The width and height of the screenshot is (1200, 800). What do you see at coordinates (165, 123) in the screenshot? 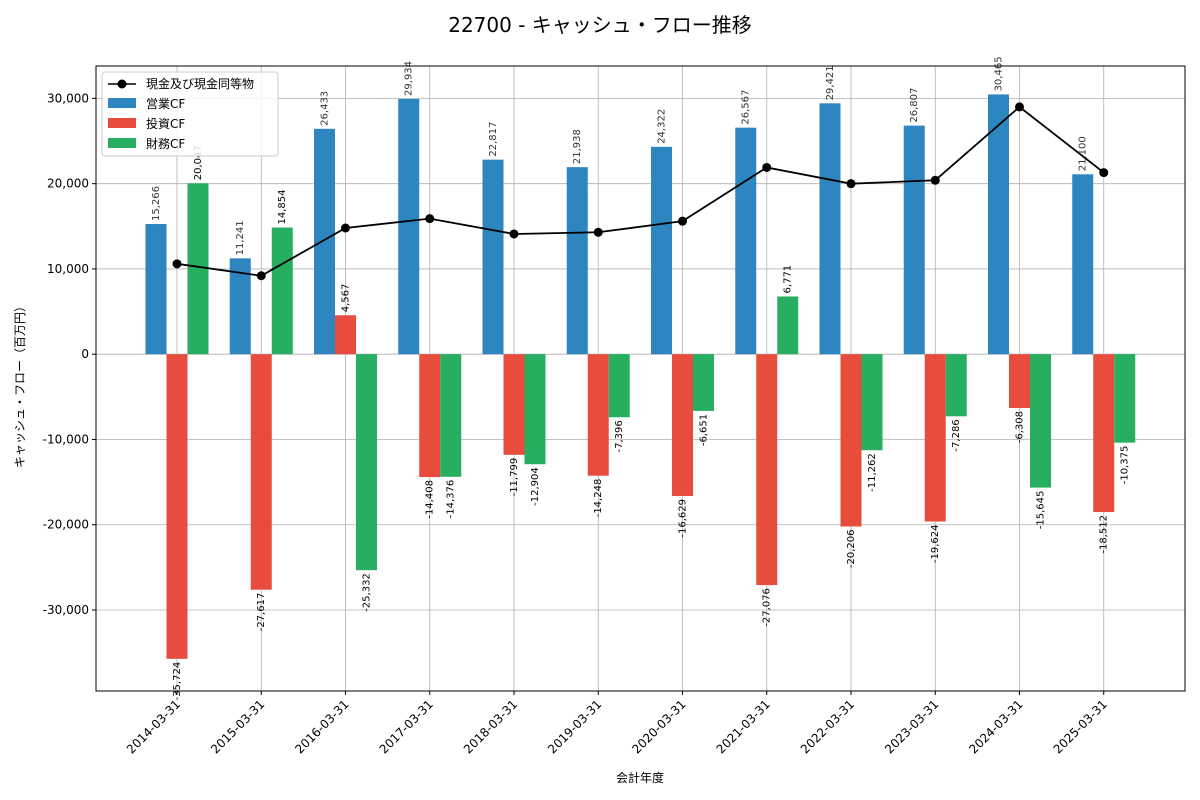
I see `legend-label-investing: 投資CF` at bounding box center [165, 123].